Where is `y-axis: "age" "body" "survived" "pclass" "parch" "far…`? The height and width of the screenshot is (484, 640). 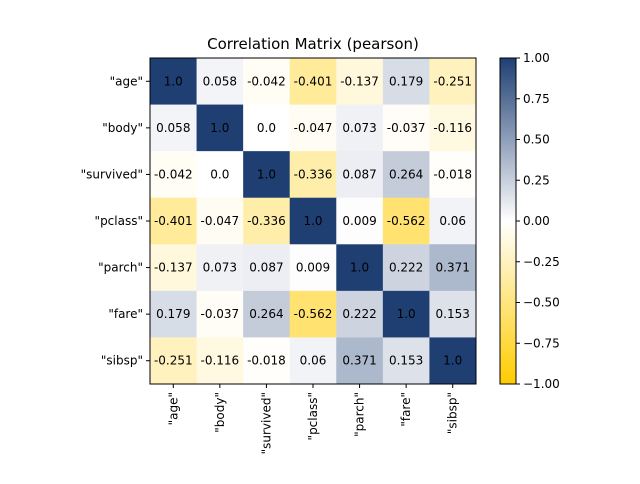
y-axis: "age" "body" "survived" "pclass" "parch" "far… is located at coordinates (115, 221).